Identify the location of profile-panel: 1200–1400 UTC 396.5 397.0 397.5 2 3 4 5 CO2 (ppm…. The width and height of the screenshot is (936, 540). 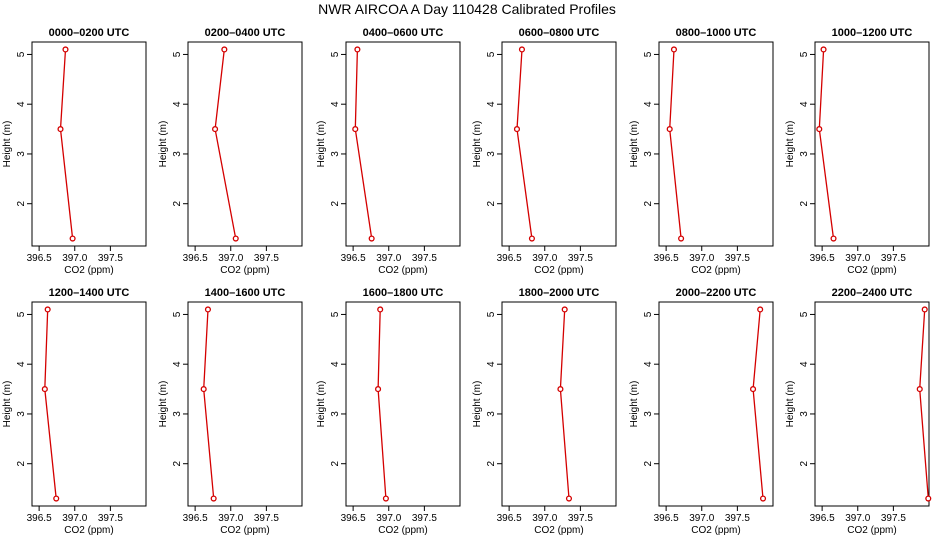
(74, 411).